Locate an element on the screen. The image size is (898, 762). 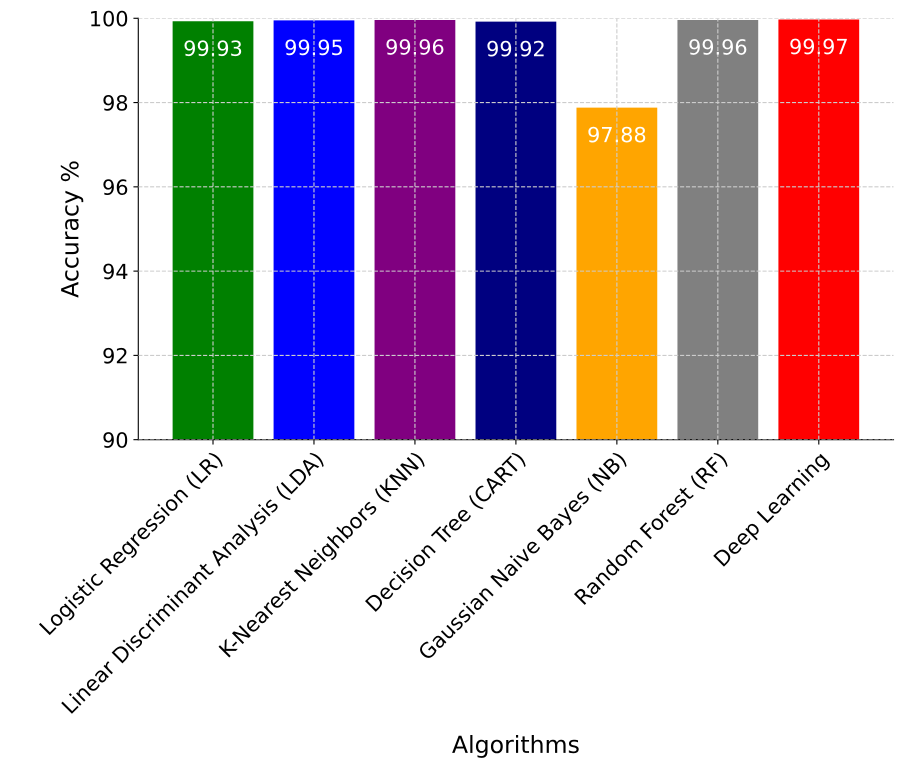
x-axis-title: Algorithms is located at coordinates (515, 746).